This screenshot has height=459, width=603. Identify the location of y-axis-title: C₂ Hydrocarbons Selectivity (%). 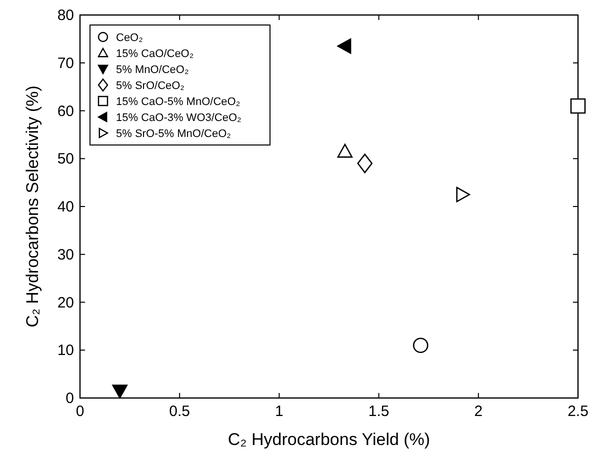
(32, 207).